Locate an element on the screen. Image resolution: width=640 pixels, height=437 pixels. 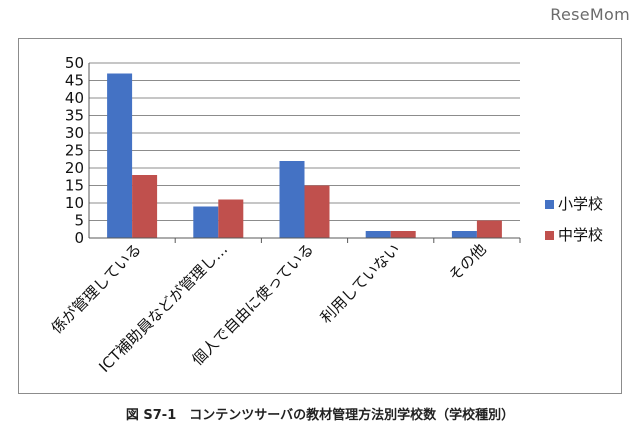
y-tick-label-40: 40 is located at coordinates (74, 98).